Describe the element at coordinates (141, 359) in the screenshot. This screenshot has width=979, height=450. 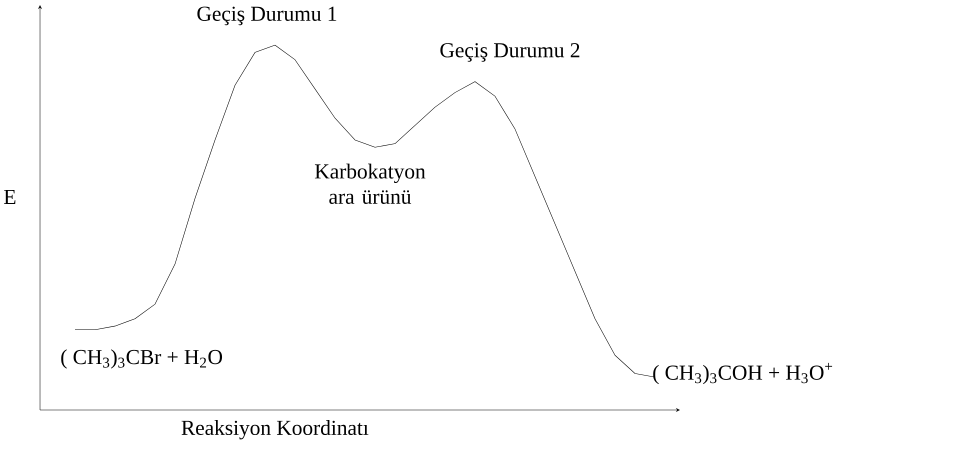
I see `annotation: ( CH$_{3}$)$_{3}$CBr + H$_{2}$O` at that location.